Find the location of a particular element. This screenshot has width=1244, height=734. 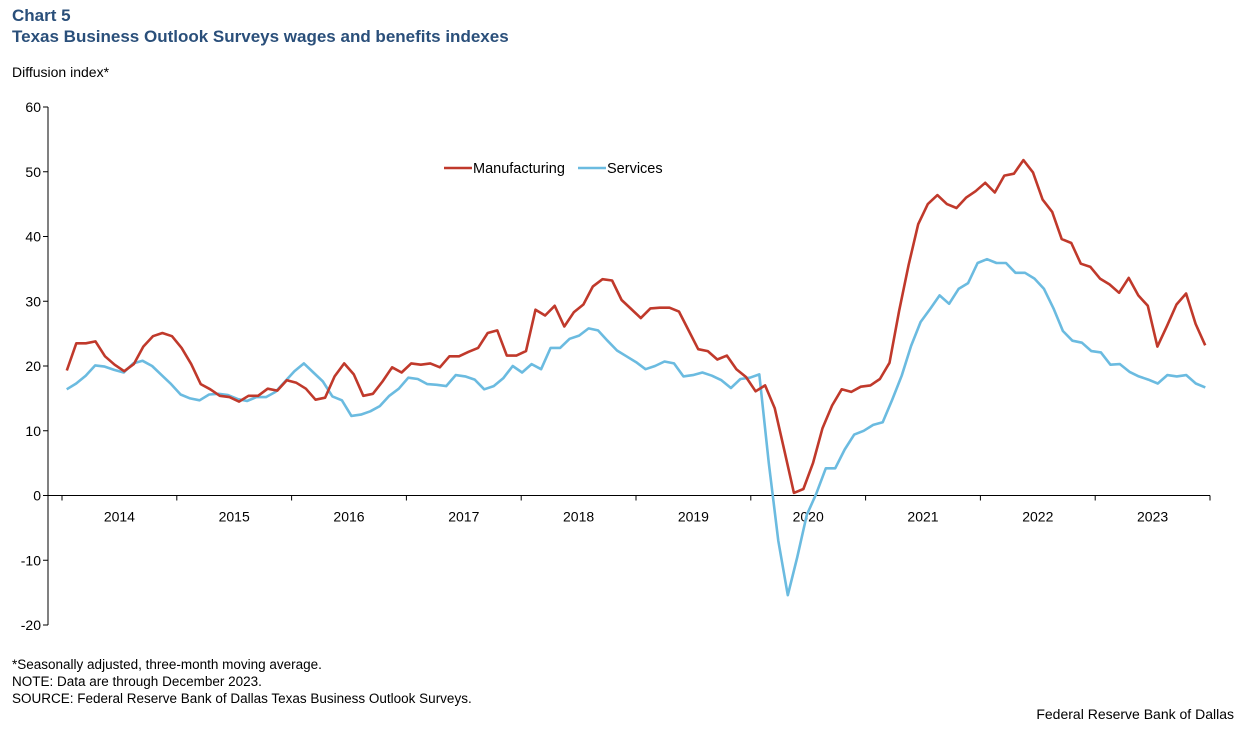

x-tick-label: 2014 is located at coordinates (119, 517).